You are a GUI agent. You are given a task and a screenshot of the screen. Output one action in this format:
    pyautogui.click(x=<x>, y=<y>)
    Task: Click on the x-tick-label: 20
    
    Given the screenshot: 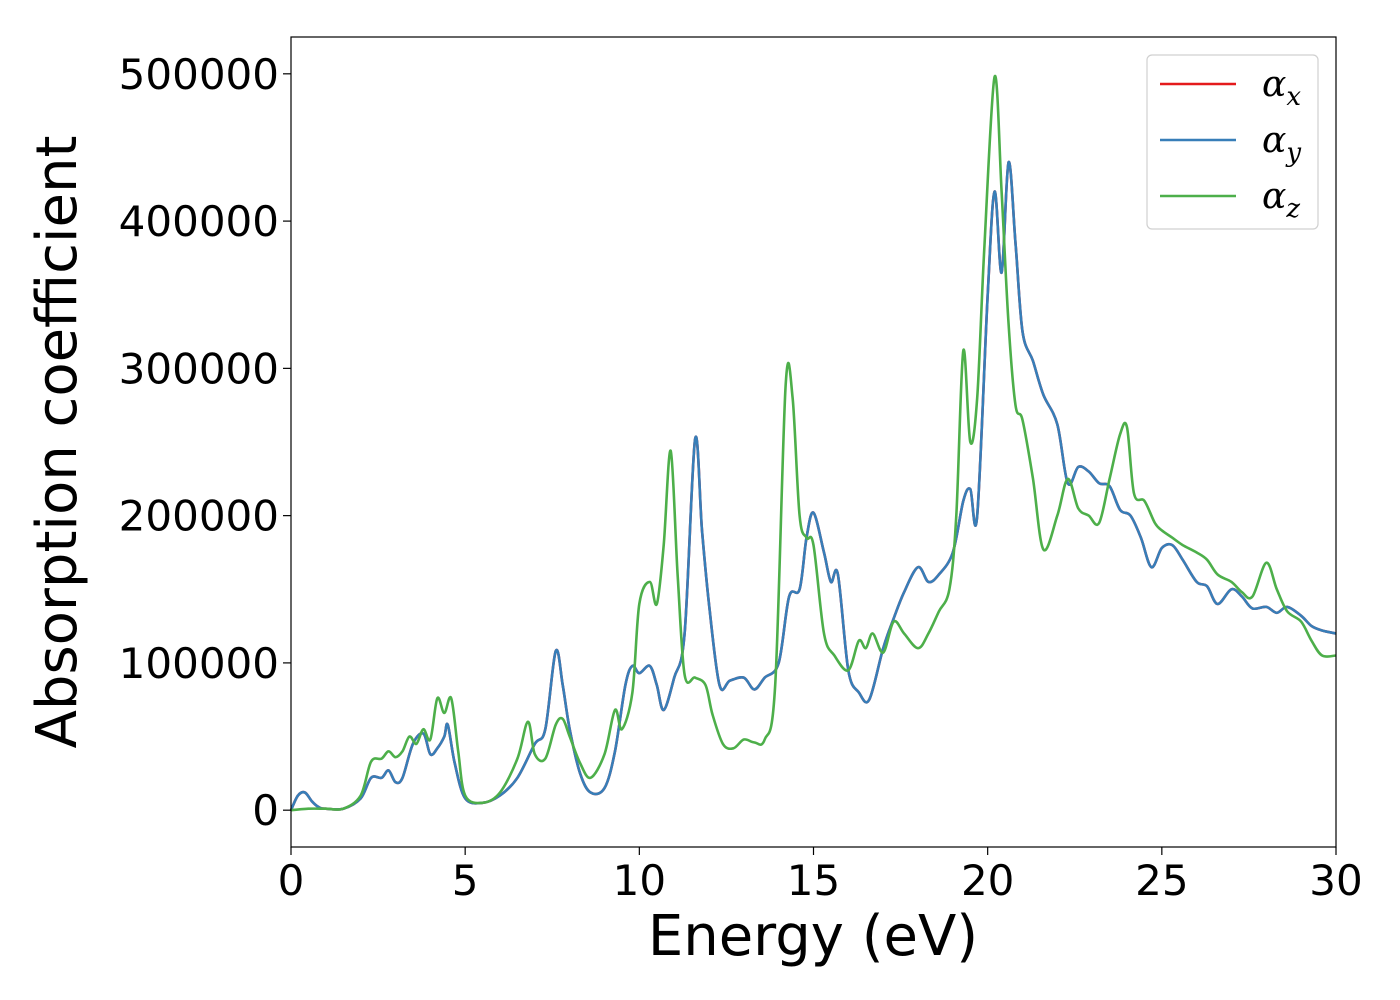 What is the action you would take?
    pyautogui.click(x=987, y=880)
    